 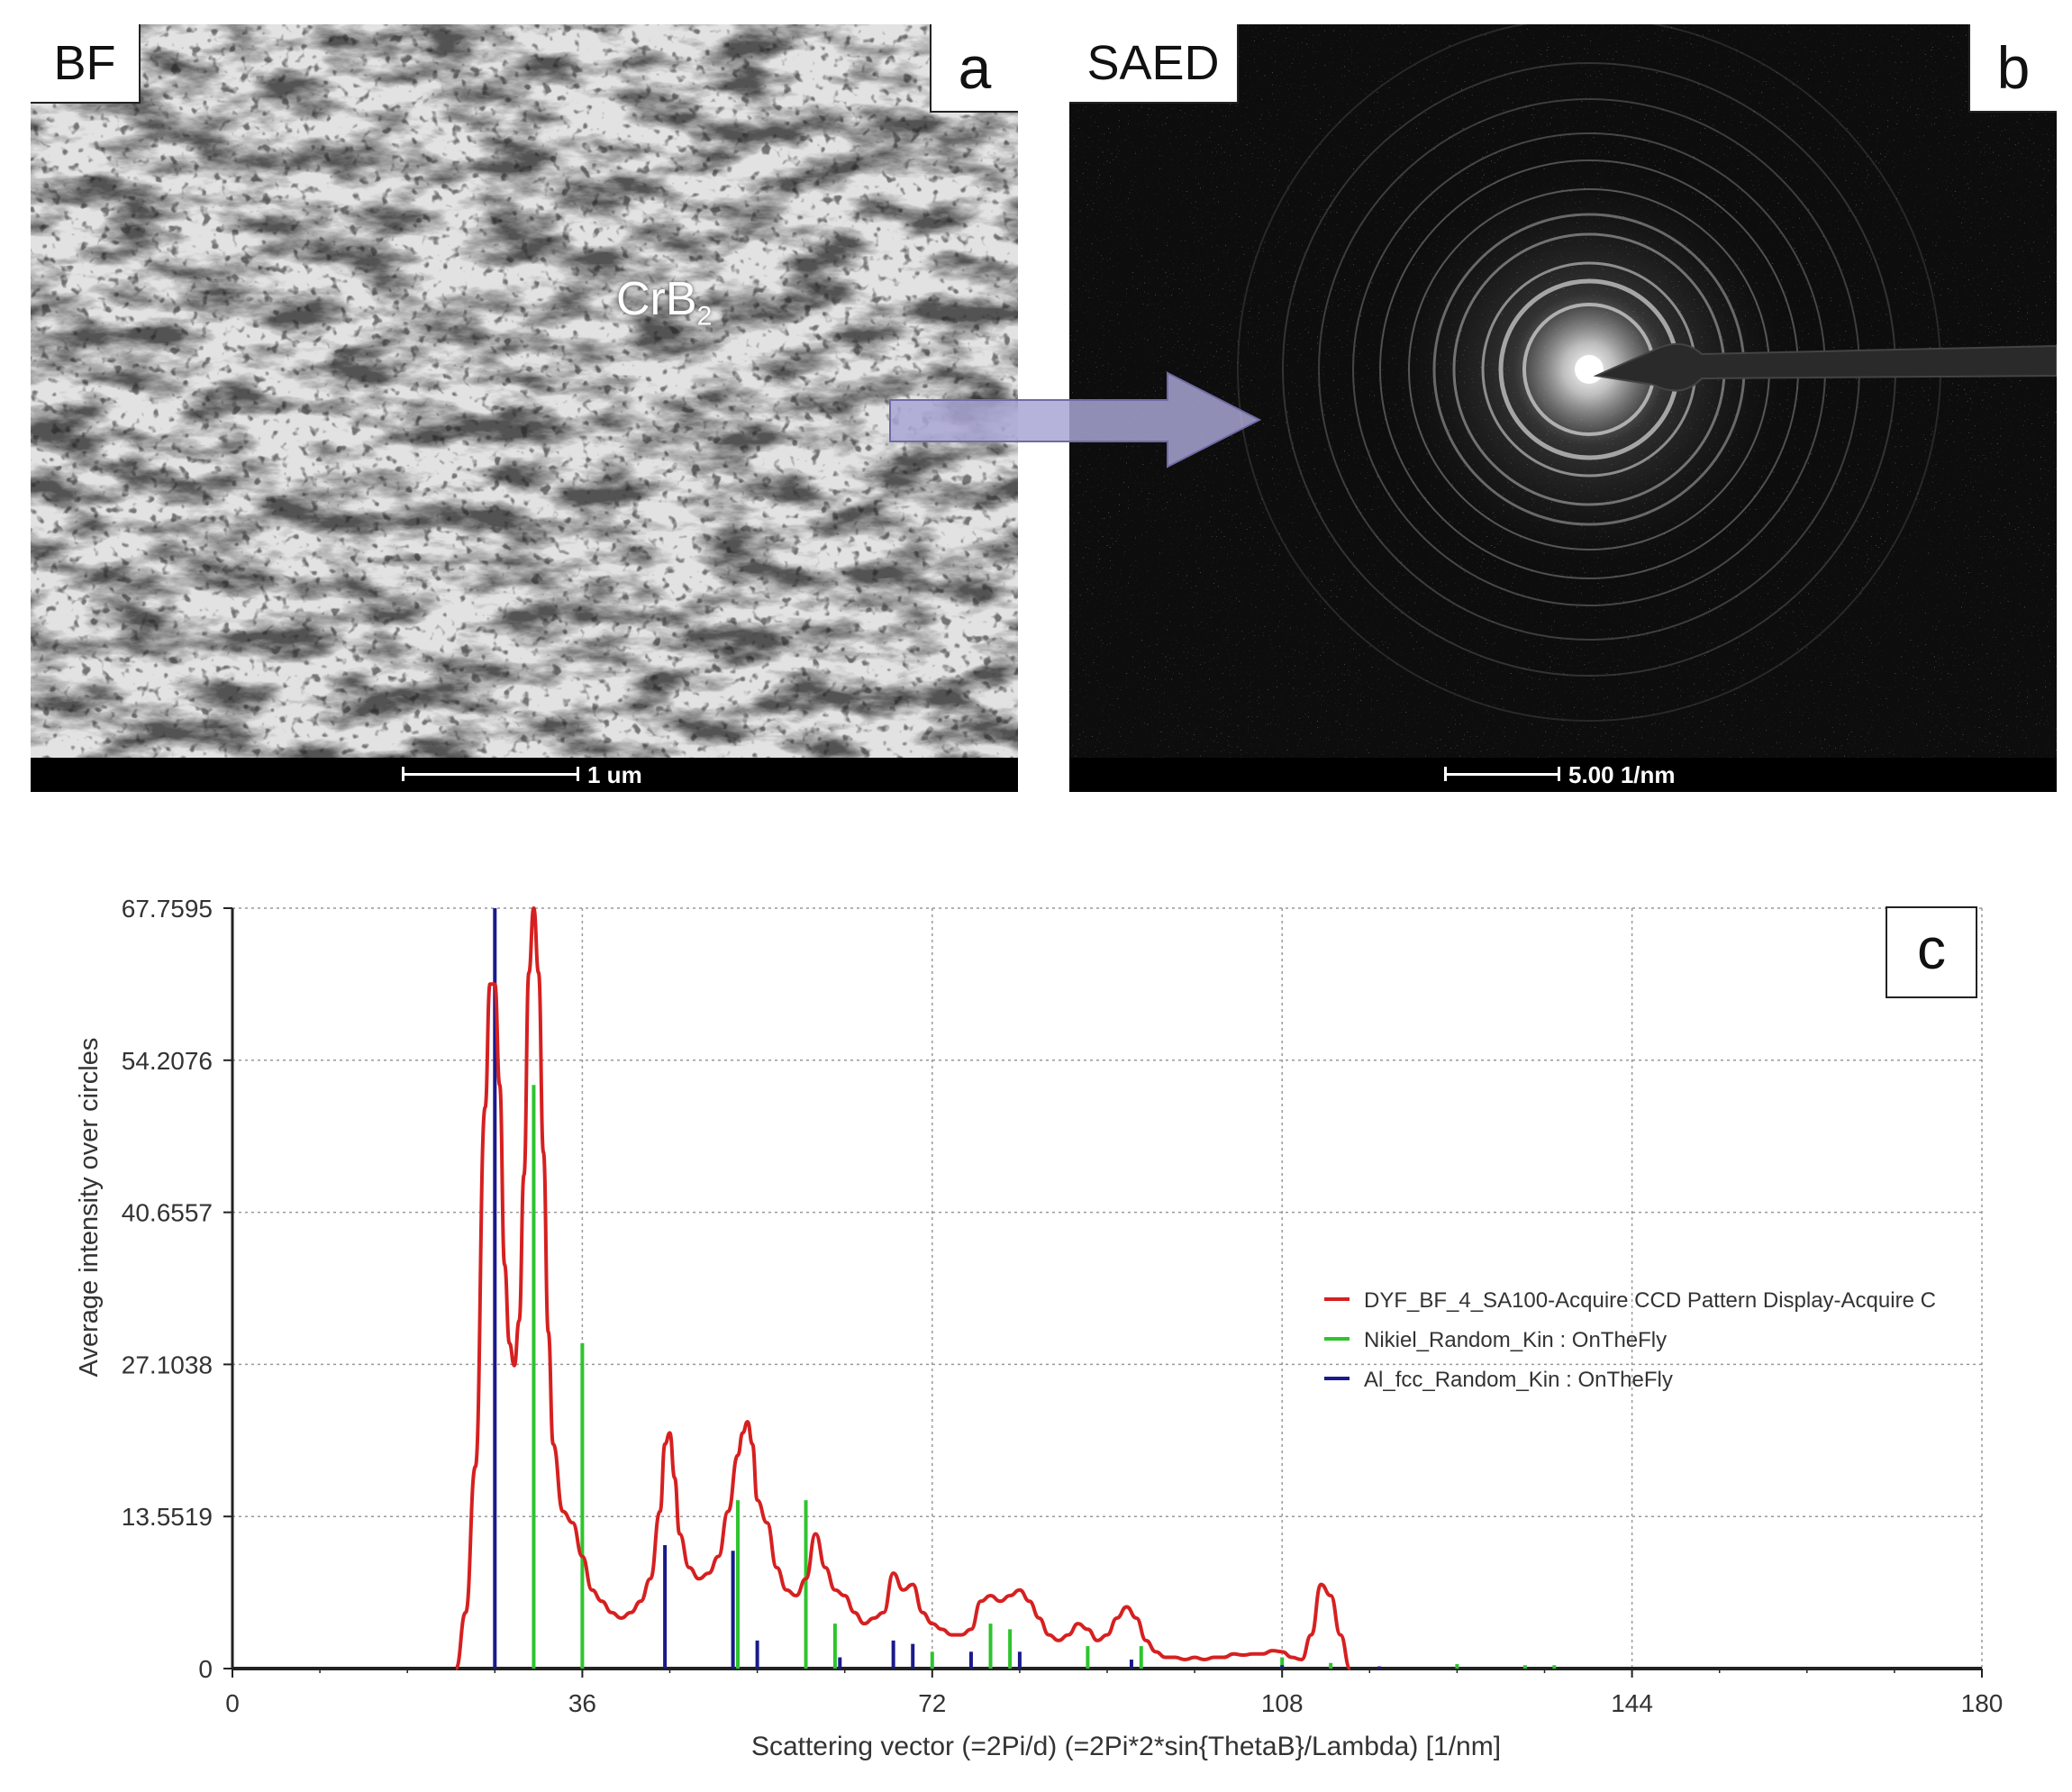 I want to click on panel-b-tag: SAED, so click(x=1154, y=64).